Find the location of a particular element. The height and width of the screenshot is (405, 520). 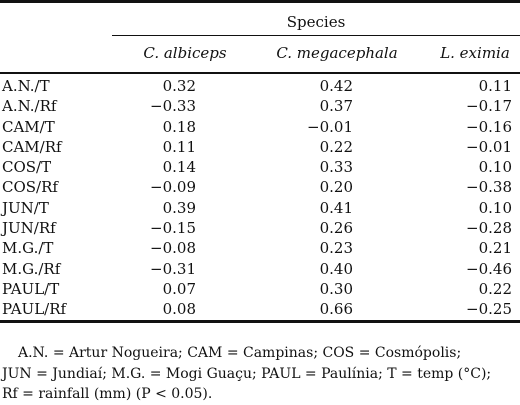

site-cell: CAM/Rf is located at coordinates (32, 146).